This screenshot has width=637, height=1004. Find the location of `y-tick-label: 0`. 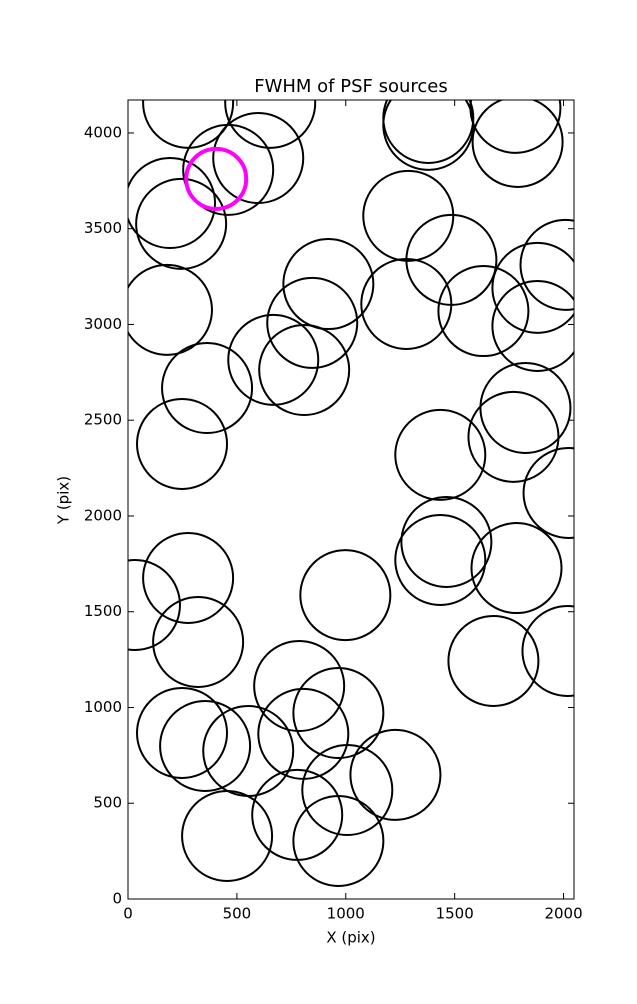

y-tick-label: 0 is located at coordinates (117, 899).